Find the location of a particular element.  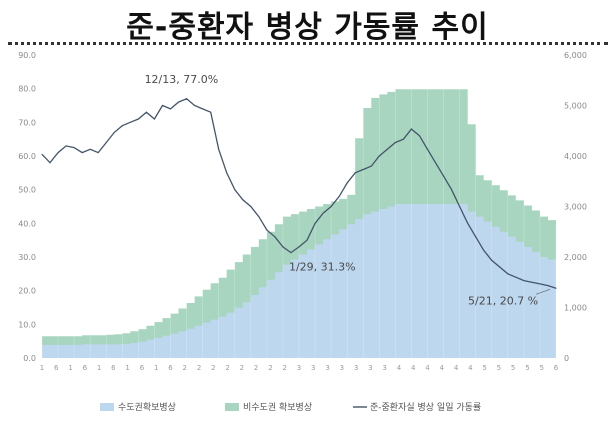

right-tick-label: 5,000 is located at coordinates (575, 106).